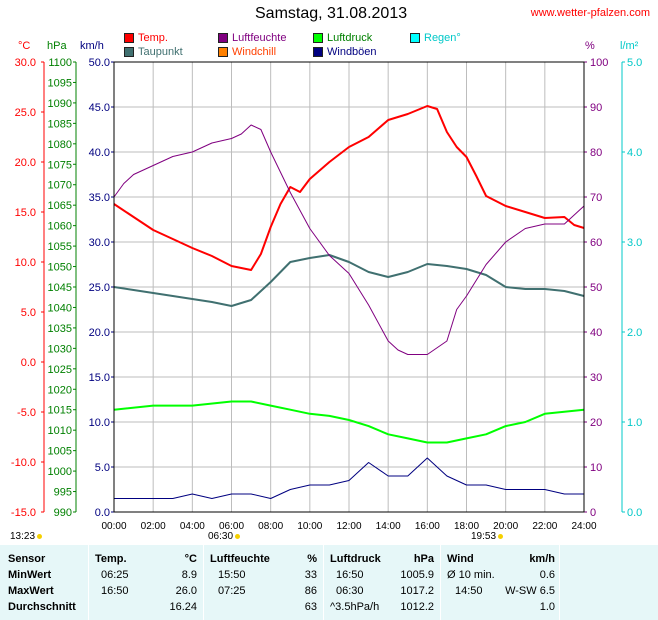 The width and height of the screenshot is (658, 620). What do you see at coordinates (599, 63) in the screenshot?
I see `y-tick-label-humidity: 100` at bounding box center [599, 63].